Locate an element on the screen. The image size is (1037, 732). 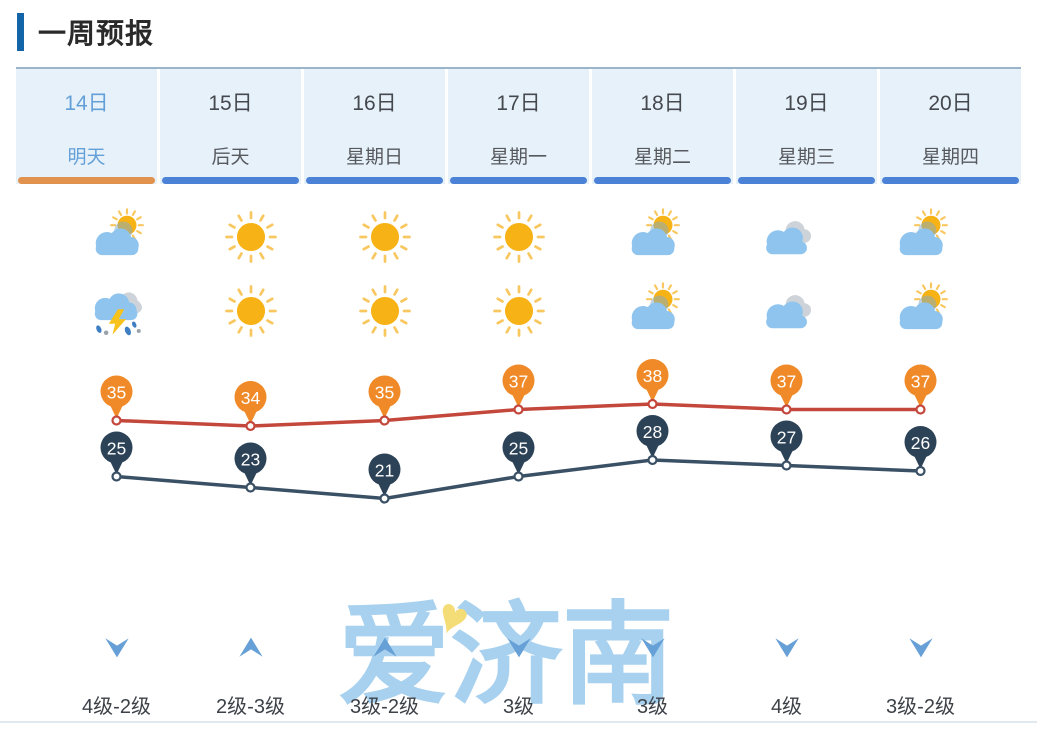
tab-weekday: 后天 is located at coordinates (230, 157).